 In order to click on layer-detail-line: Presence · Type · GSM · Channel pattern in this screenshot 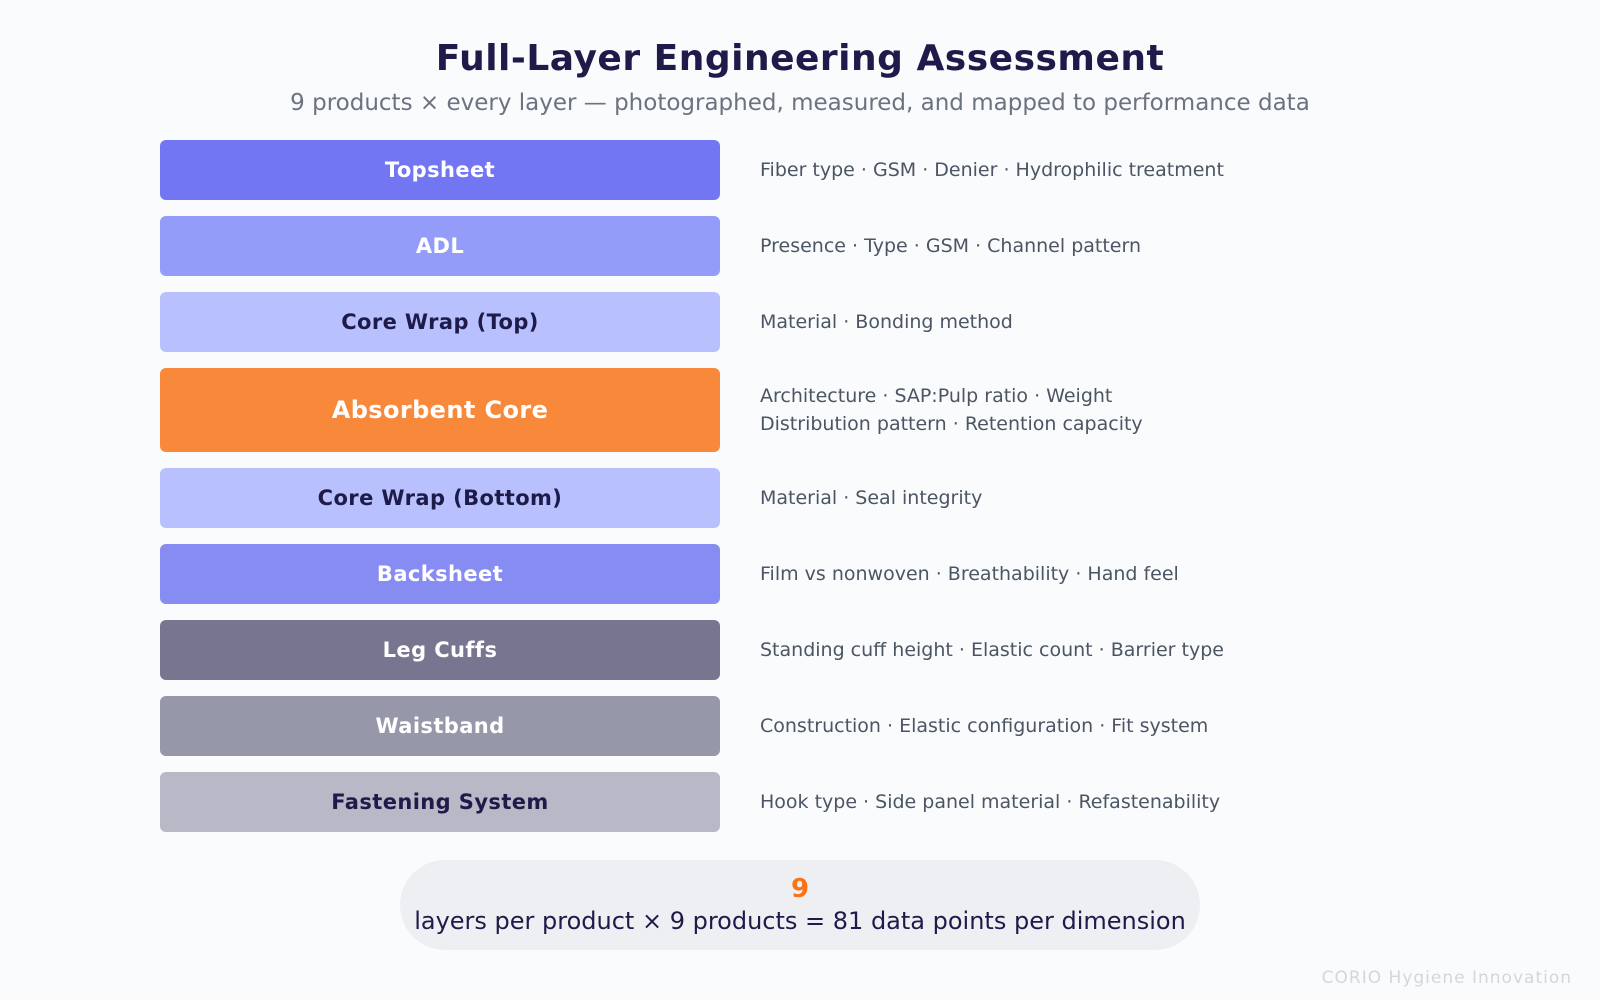, I will do `click(951, 246)`.